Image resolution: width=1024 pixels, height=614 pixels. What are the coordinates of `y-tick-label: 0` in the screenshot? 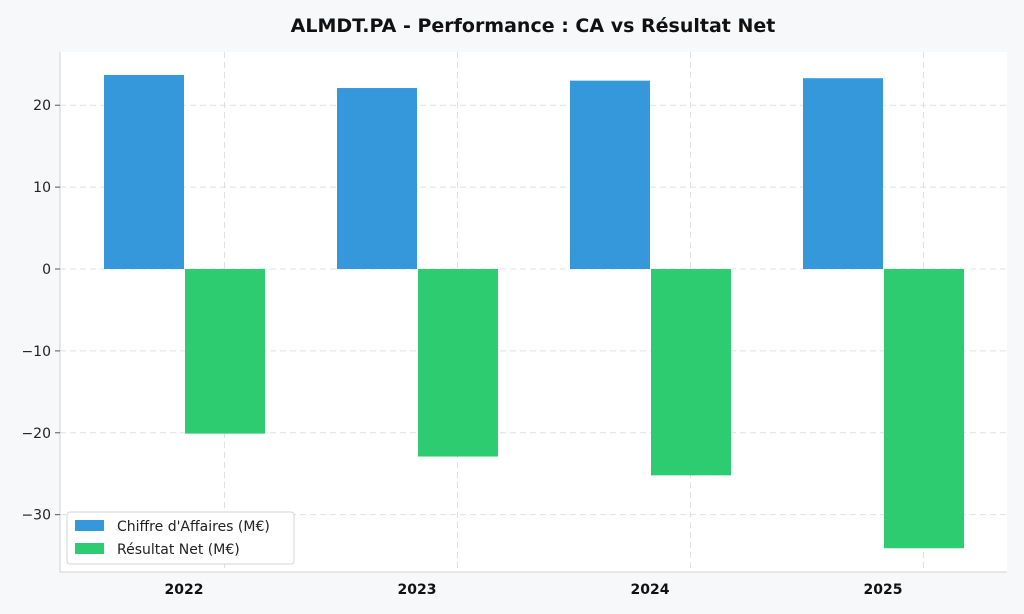 It's located at (46, 270).